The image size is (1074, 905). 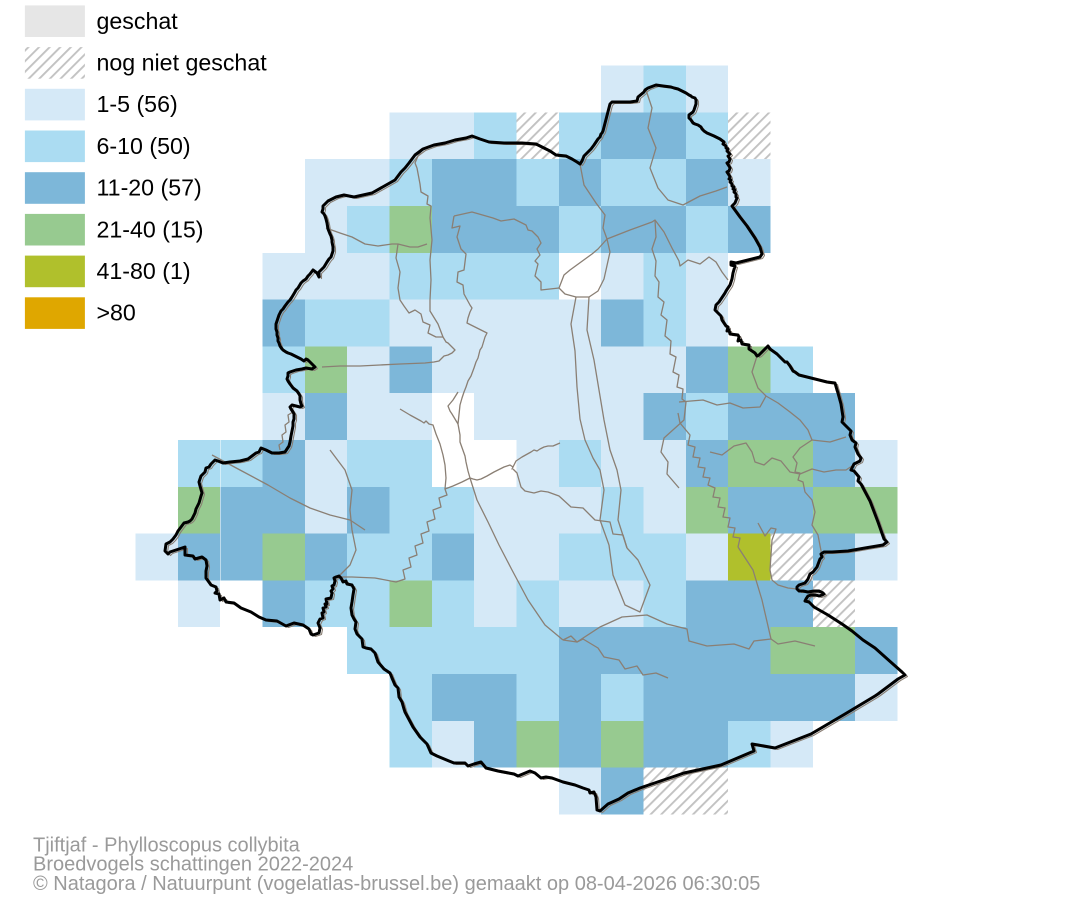 I want to click on svg-text: geschat, so click(x=138, y=21).